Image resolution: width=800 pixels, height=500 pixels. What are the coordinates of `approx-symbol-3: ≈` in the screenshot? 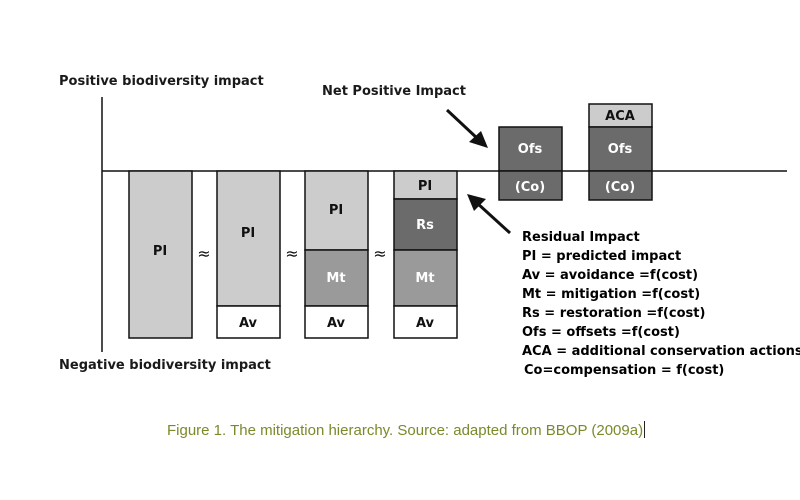 It's located at (379, 253).